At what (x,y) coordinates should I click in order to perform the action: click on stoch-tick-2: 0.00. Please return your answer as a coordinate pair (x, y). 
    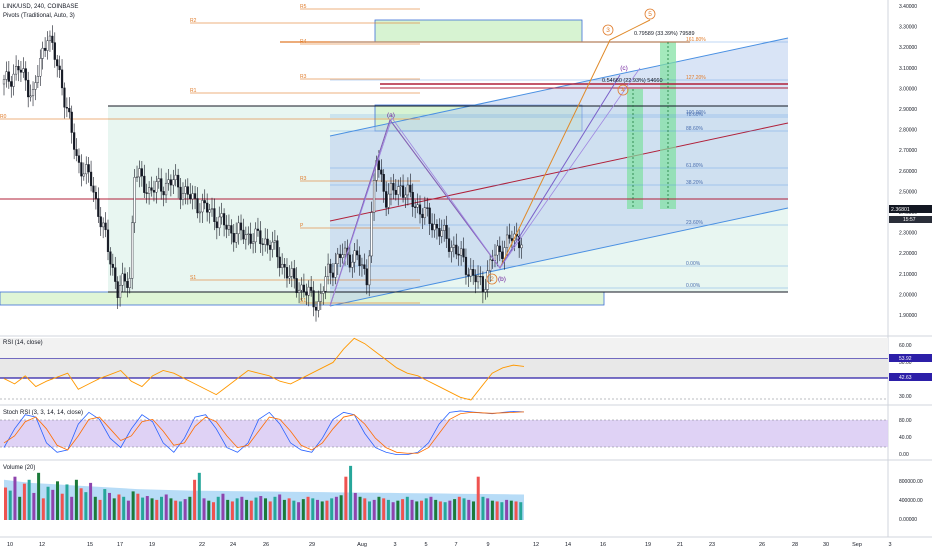
    Looking at the image, I should click on (904, 455).